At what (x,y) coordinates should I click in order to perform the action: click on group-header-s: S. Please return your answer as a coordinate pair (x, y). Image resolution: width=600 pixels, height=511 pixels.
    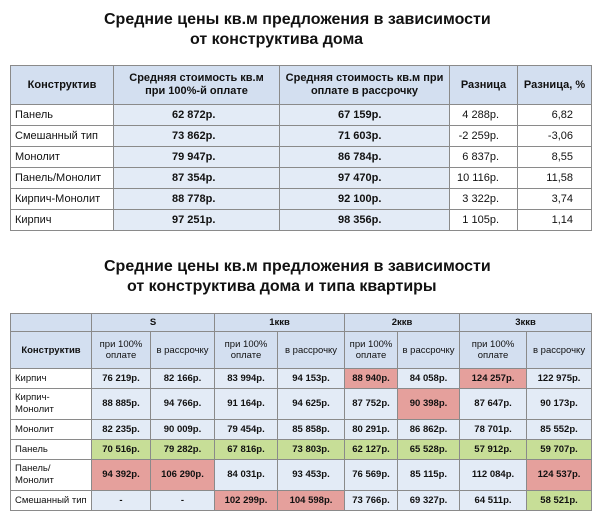
    Looking at the image, I should click on (153, 322).